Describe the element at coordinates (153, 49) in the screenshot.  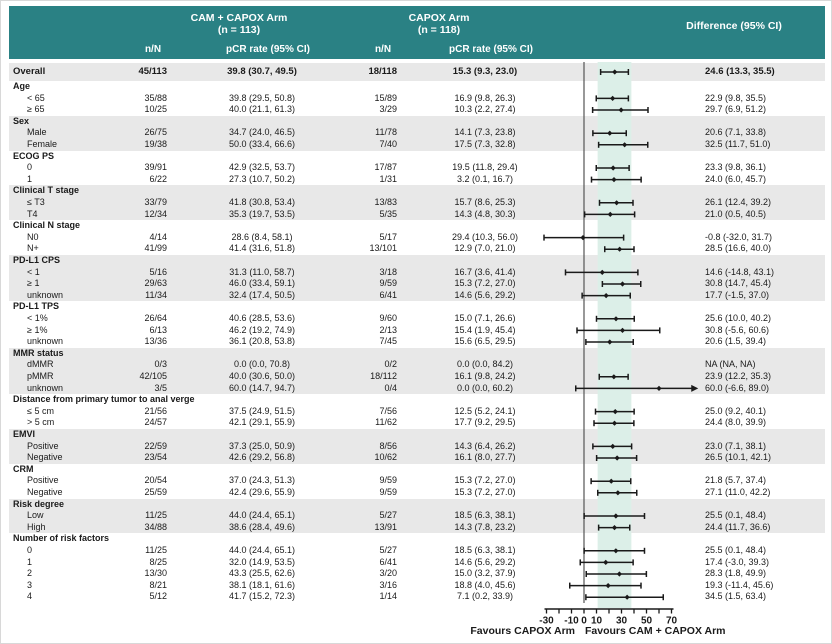
I see `arm1-nN-column-header: n/N` at that location.